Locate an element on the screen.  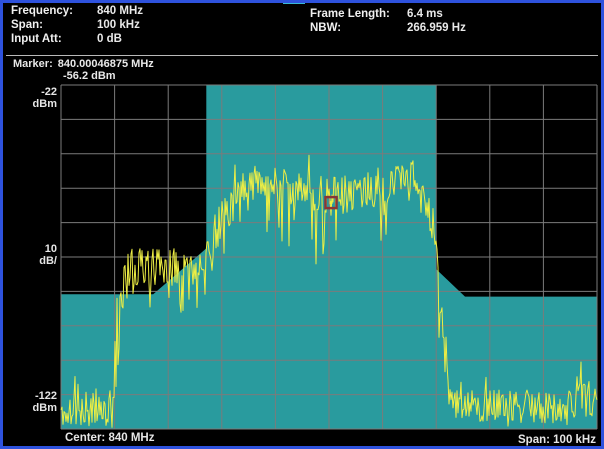
header-right: Frame Length: 6.4 ms NBW: 266.959 Hz is located at coordinates (388, 21).